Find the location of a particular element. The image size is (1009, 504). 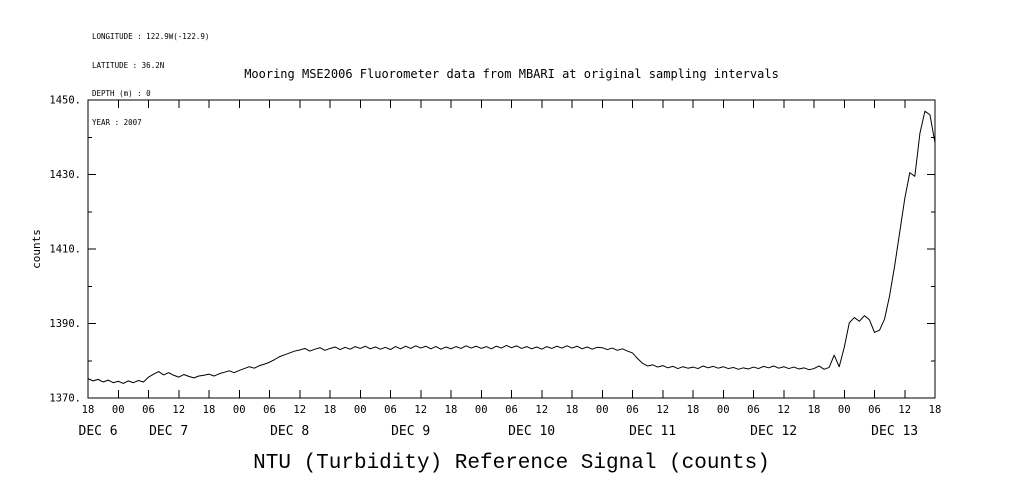

y-tick-label: 1390. is located at coordinates (65, 324).